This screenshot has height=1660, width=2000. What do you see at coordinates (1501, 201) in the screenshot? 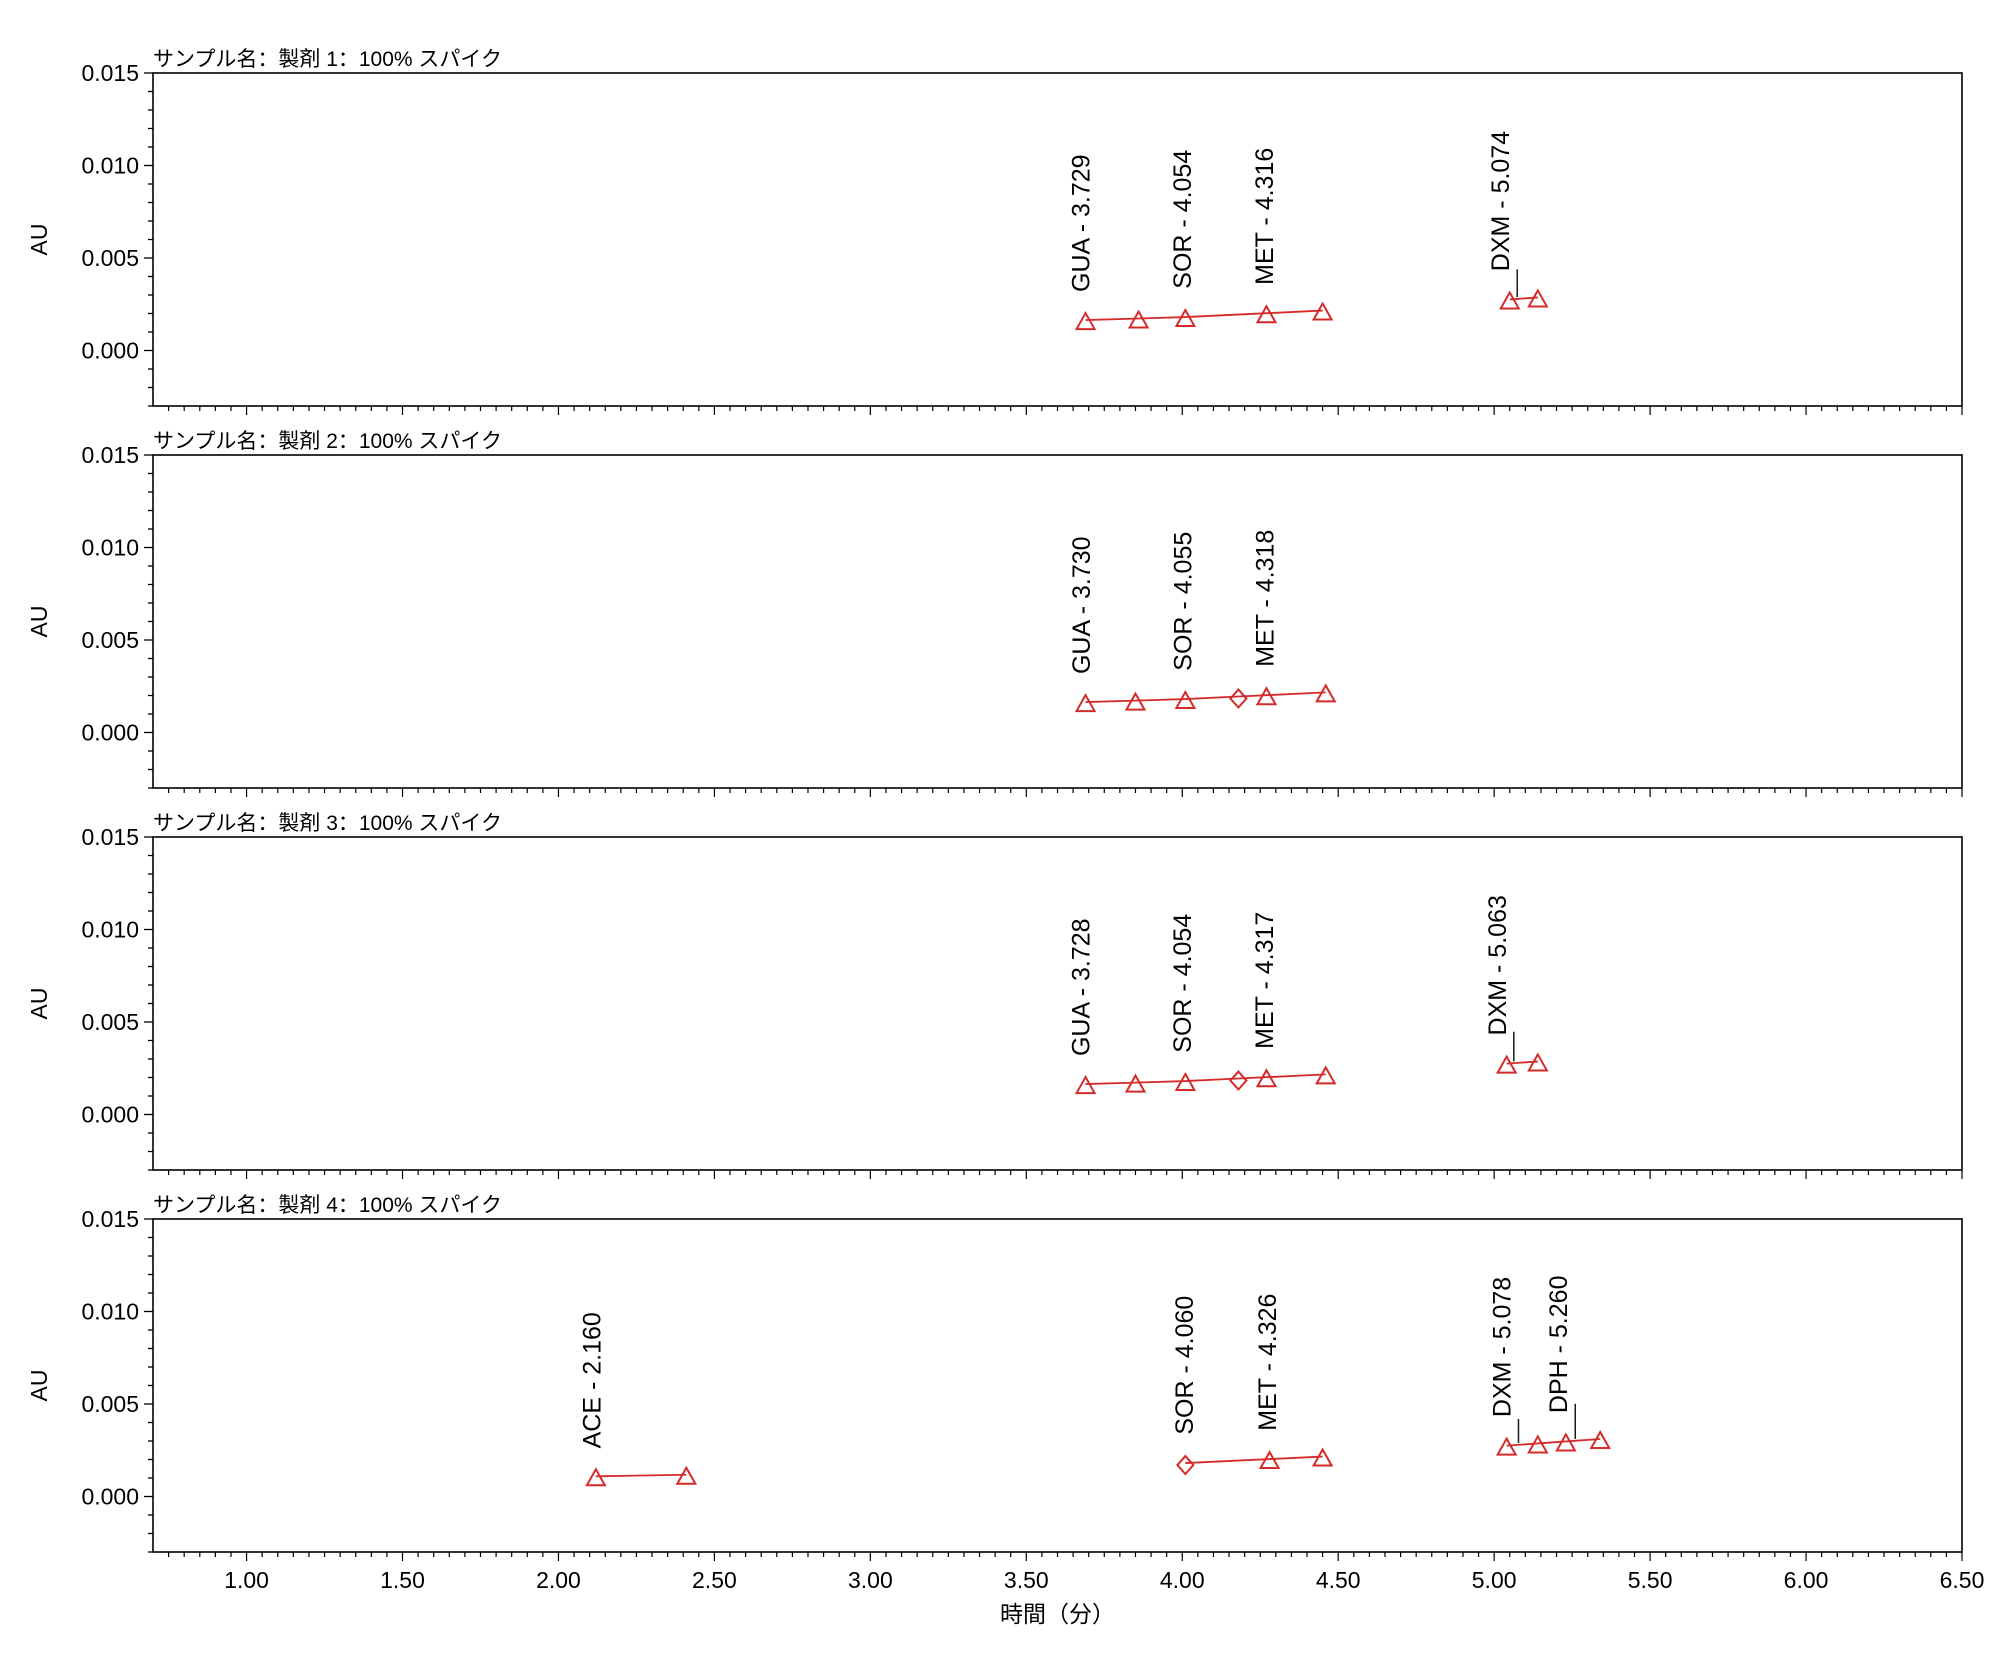
I see `peak-label: DXM - 5.074` at bounding box center [1501, 201].